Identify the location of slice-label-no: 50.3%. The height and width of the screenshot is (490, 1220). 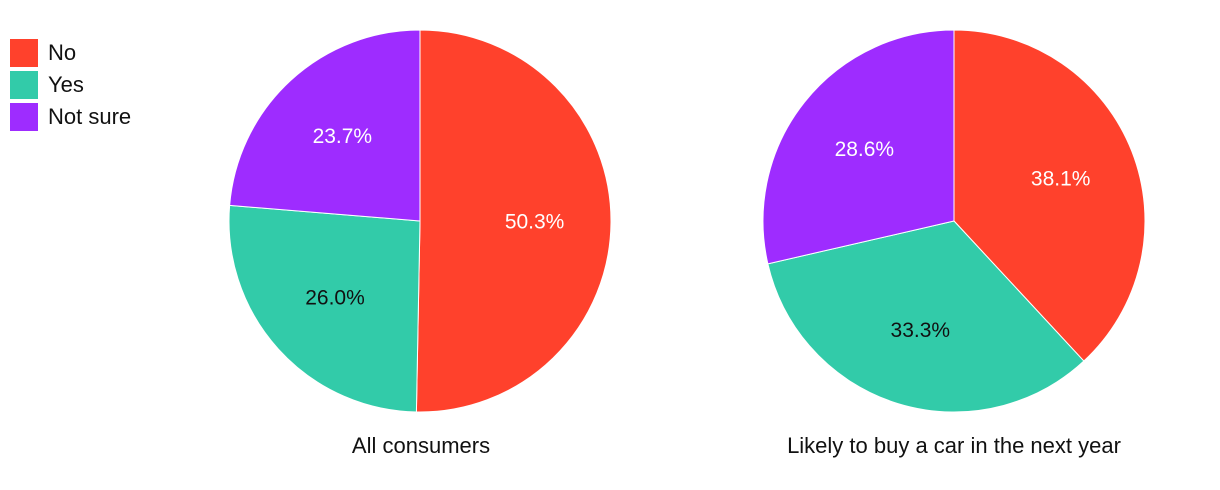
(535, 222).